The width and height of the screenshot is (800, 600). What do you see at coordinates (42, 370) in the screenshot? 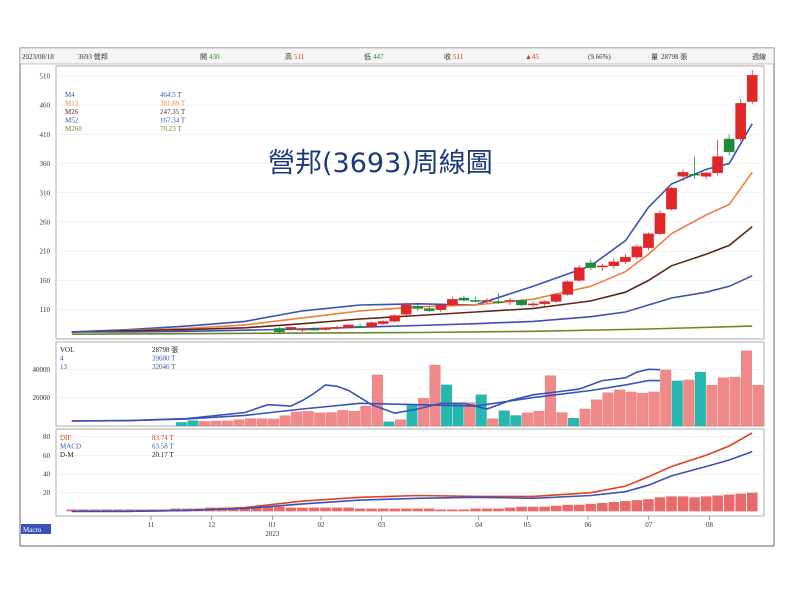
I see `volume-tick-label: 40000` at bounding box center [42, 370].